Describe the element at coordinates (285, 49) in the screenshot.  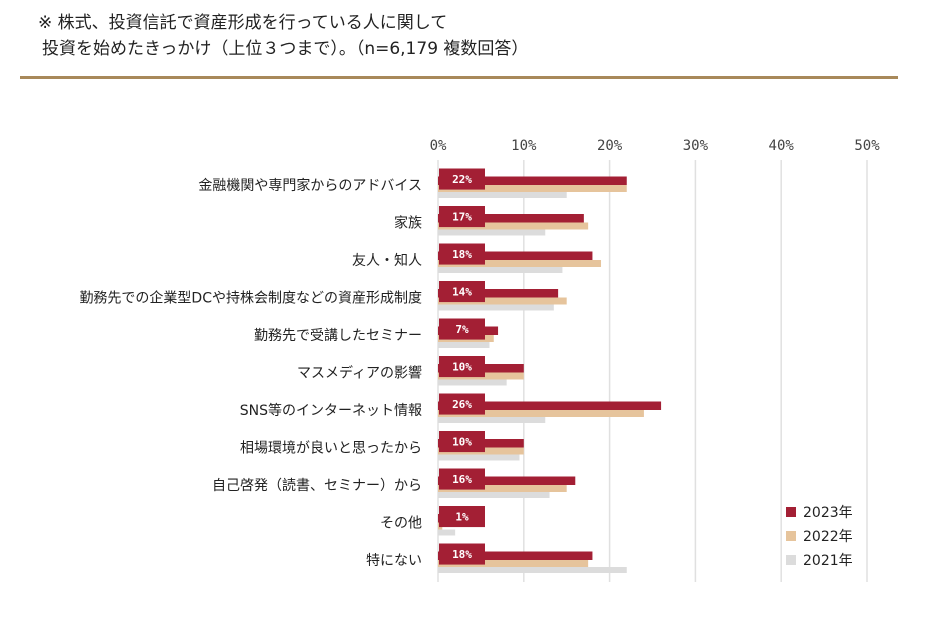
I see `header-line-2: 投資を始めたきっかけ（上位３つまで）。（n=6,179 複数回答）` at that location.